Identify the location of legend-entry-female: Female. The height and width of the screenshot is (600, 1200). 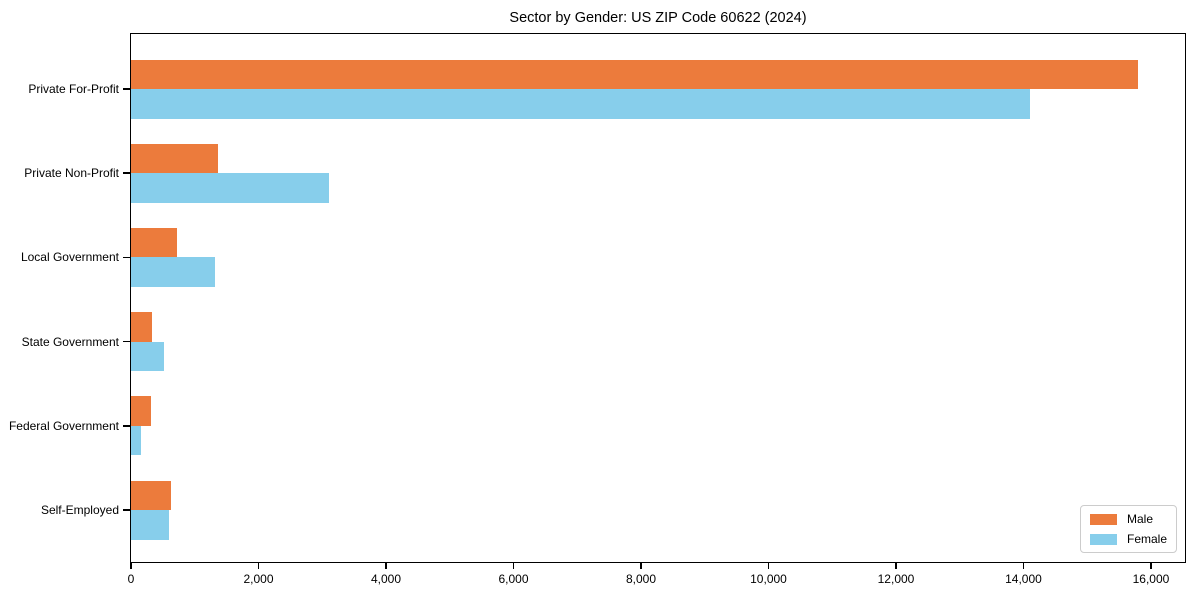
(1128, 539).